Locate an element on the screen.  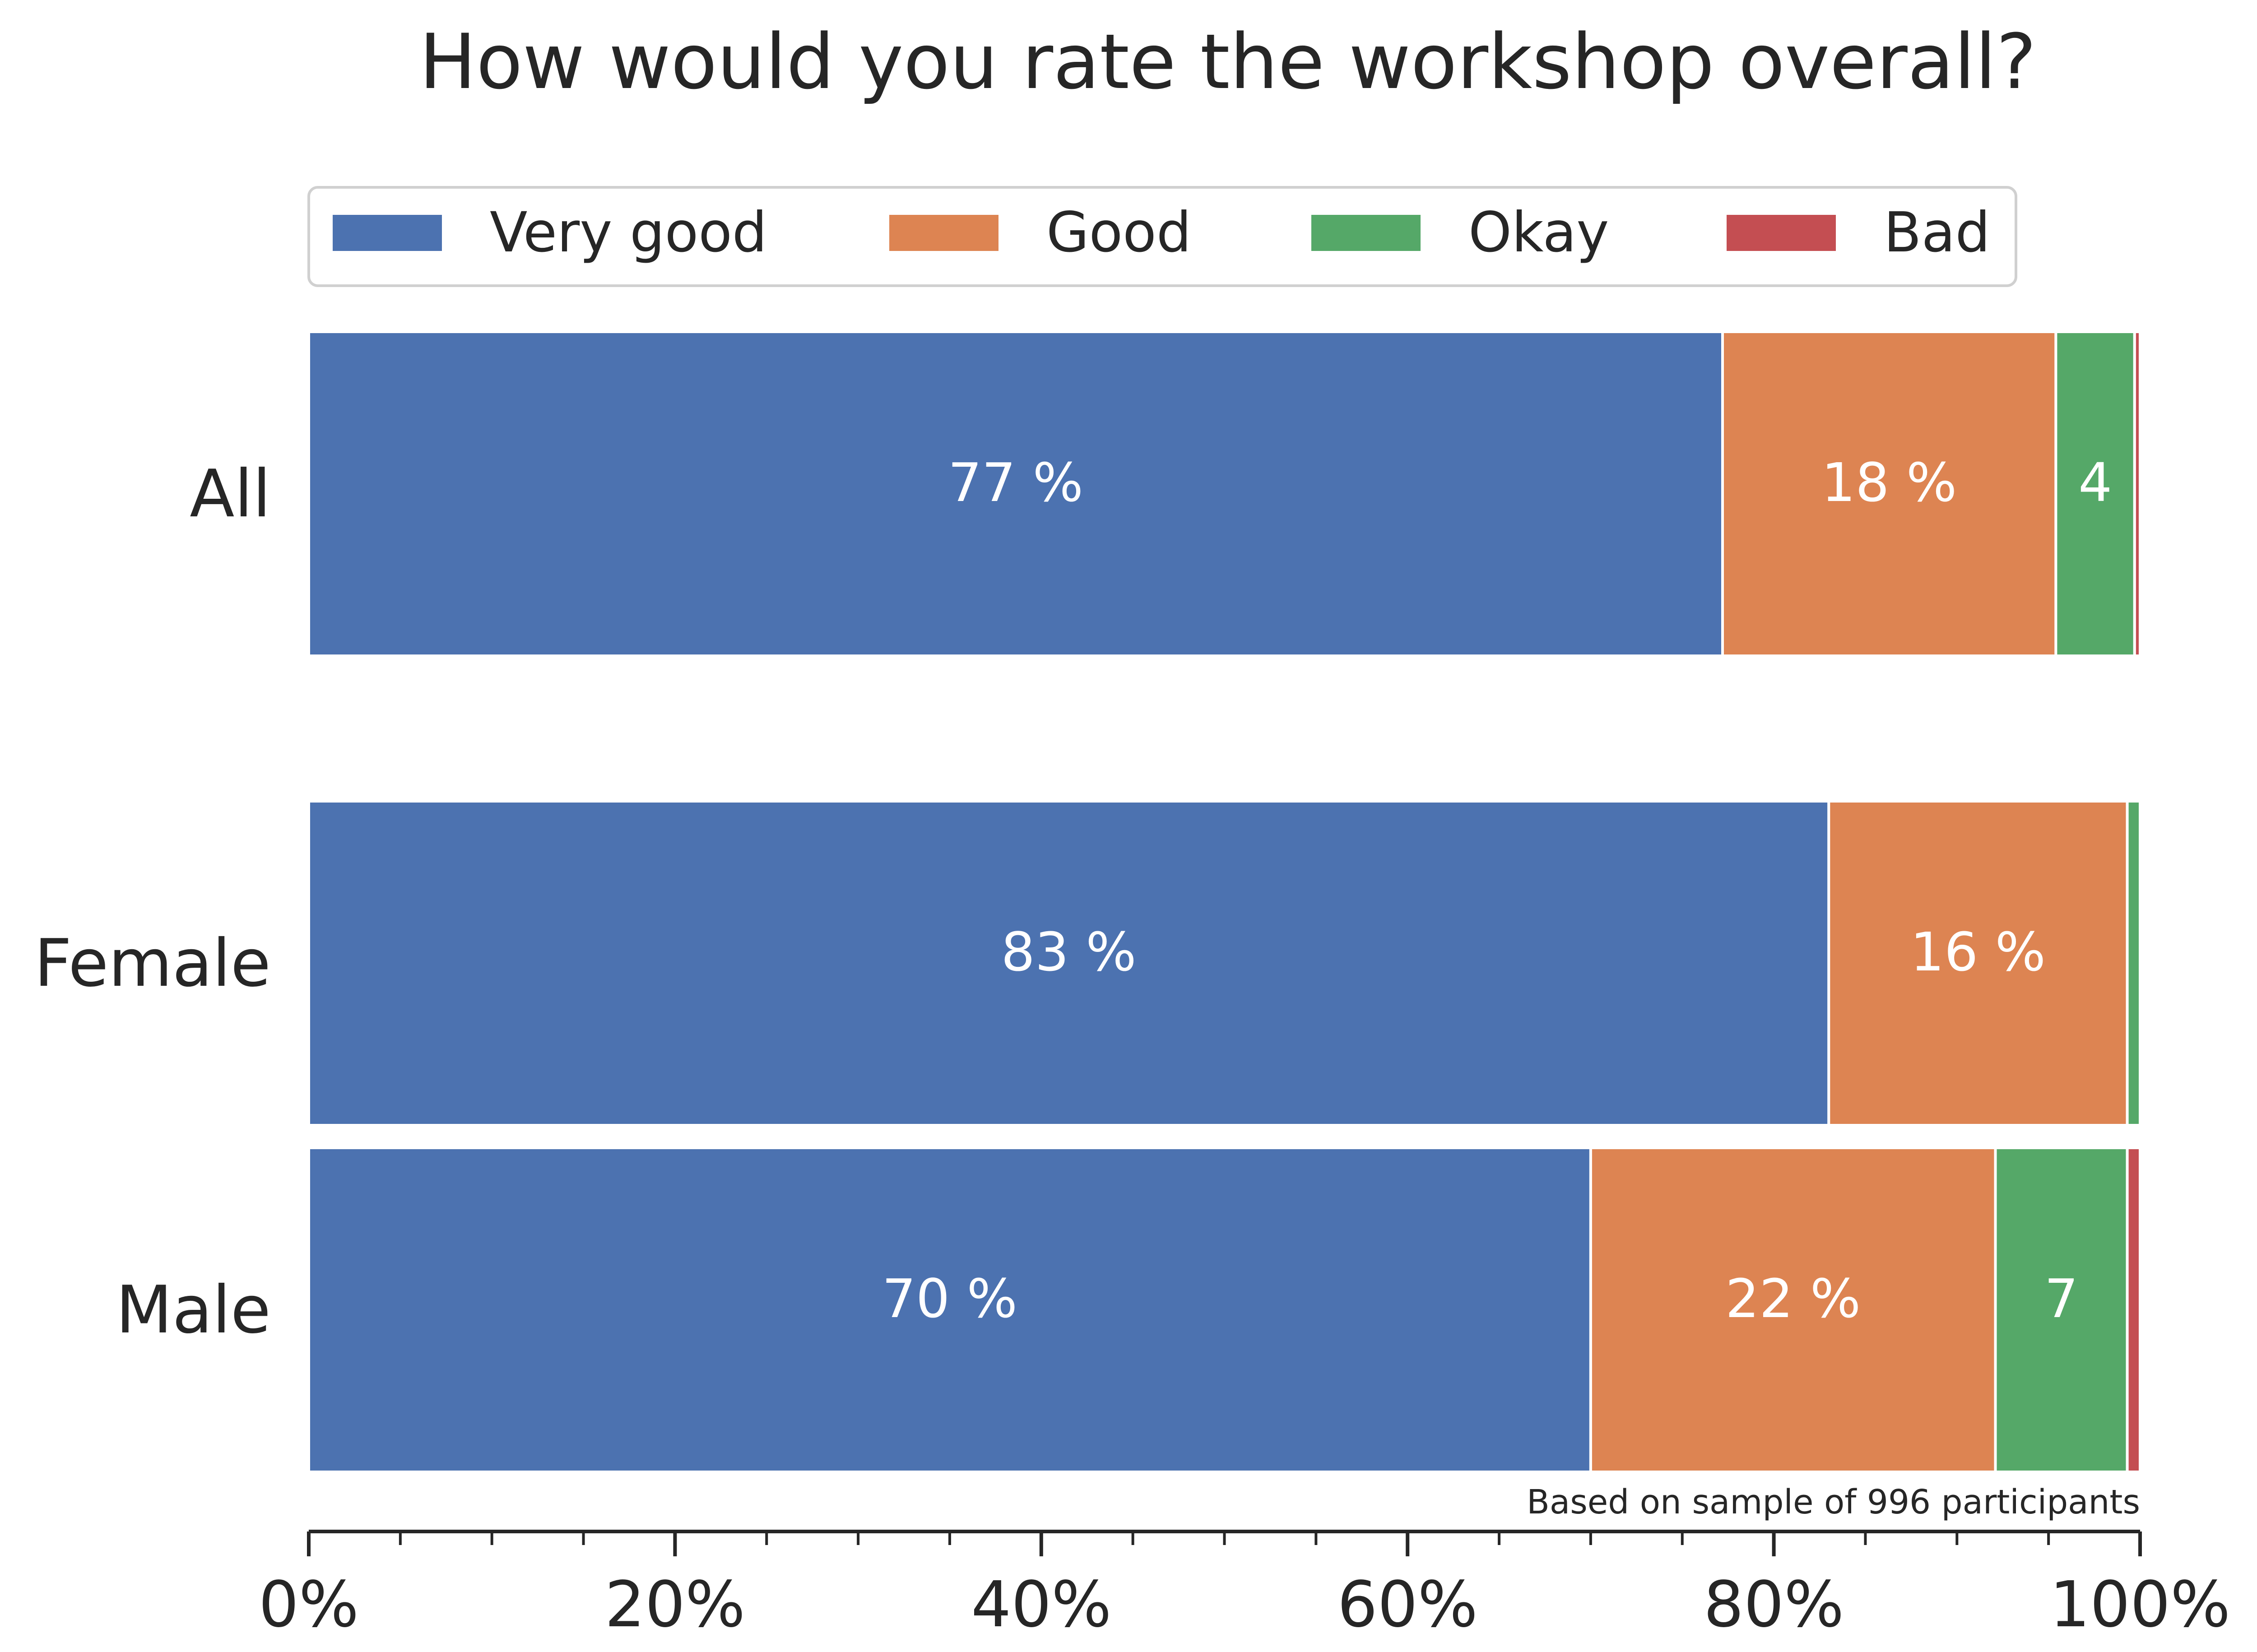
legend-label-bad: Bad is located at coordinates (1937, 232).